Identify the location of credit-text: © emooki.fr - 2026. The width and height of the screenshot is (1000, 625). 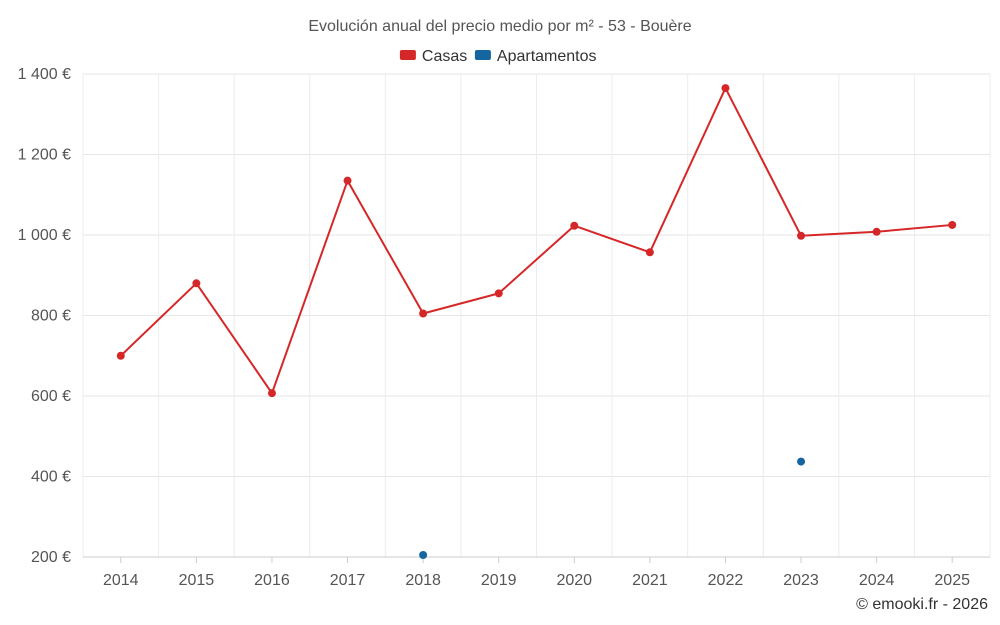
(922, 604).